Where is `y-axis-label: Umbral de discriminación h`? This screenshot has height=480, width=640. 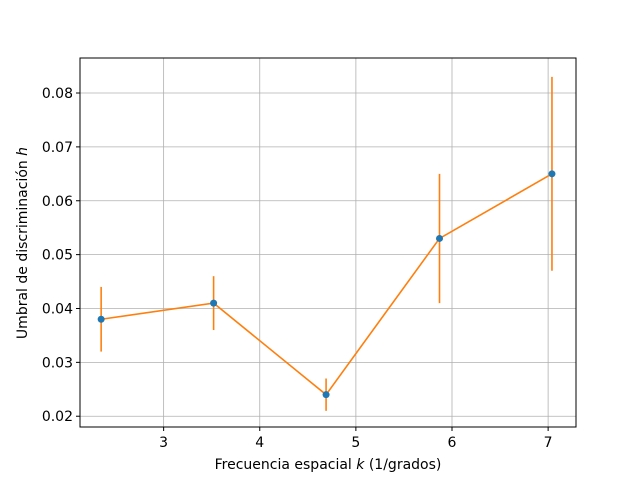 y-axis-label: Umbral de discriminación h is located at coordinates (23, 243).